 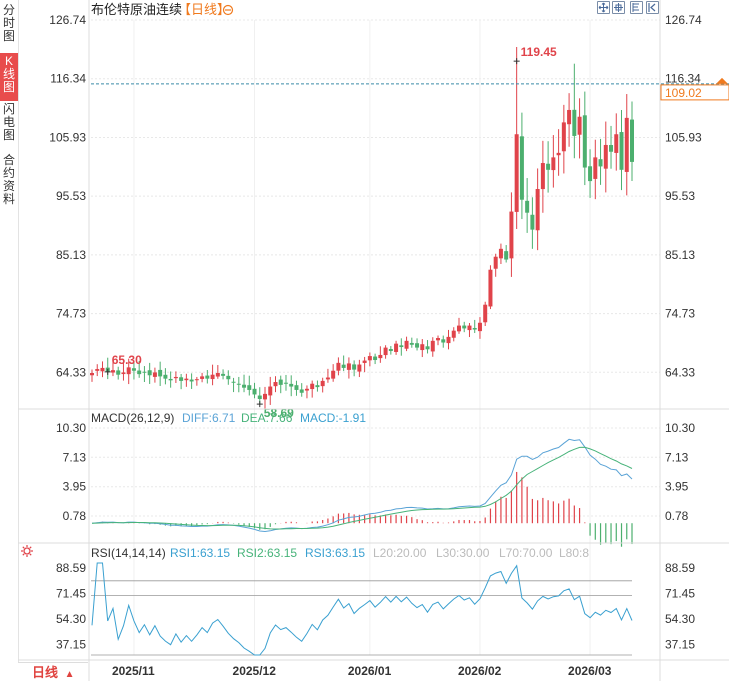 What do you see at coordinates (677, 516) in the screenshot?
I see `macd-tick-right: 0.78` at bounding box center [677, 516].